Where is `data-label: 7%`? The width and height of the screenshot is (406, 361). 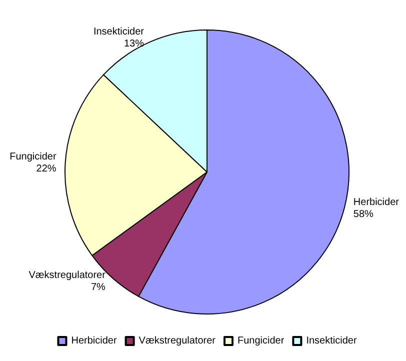
data-label: 7% is located at coordinates (98, 288).